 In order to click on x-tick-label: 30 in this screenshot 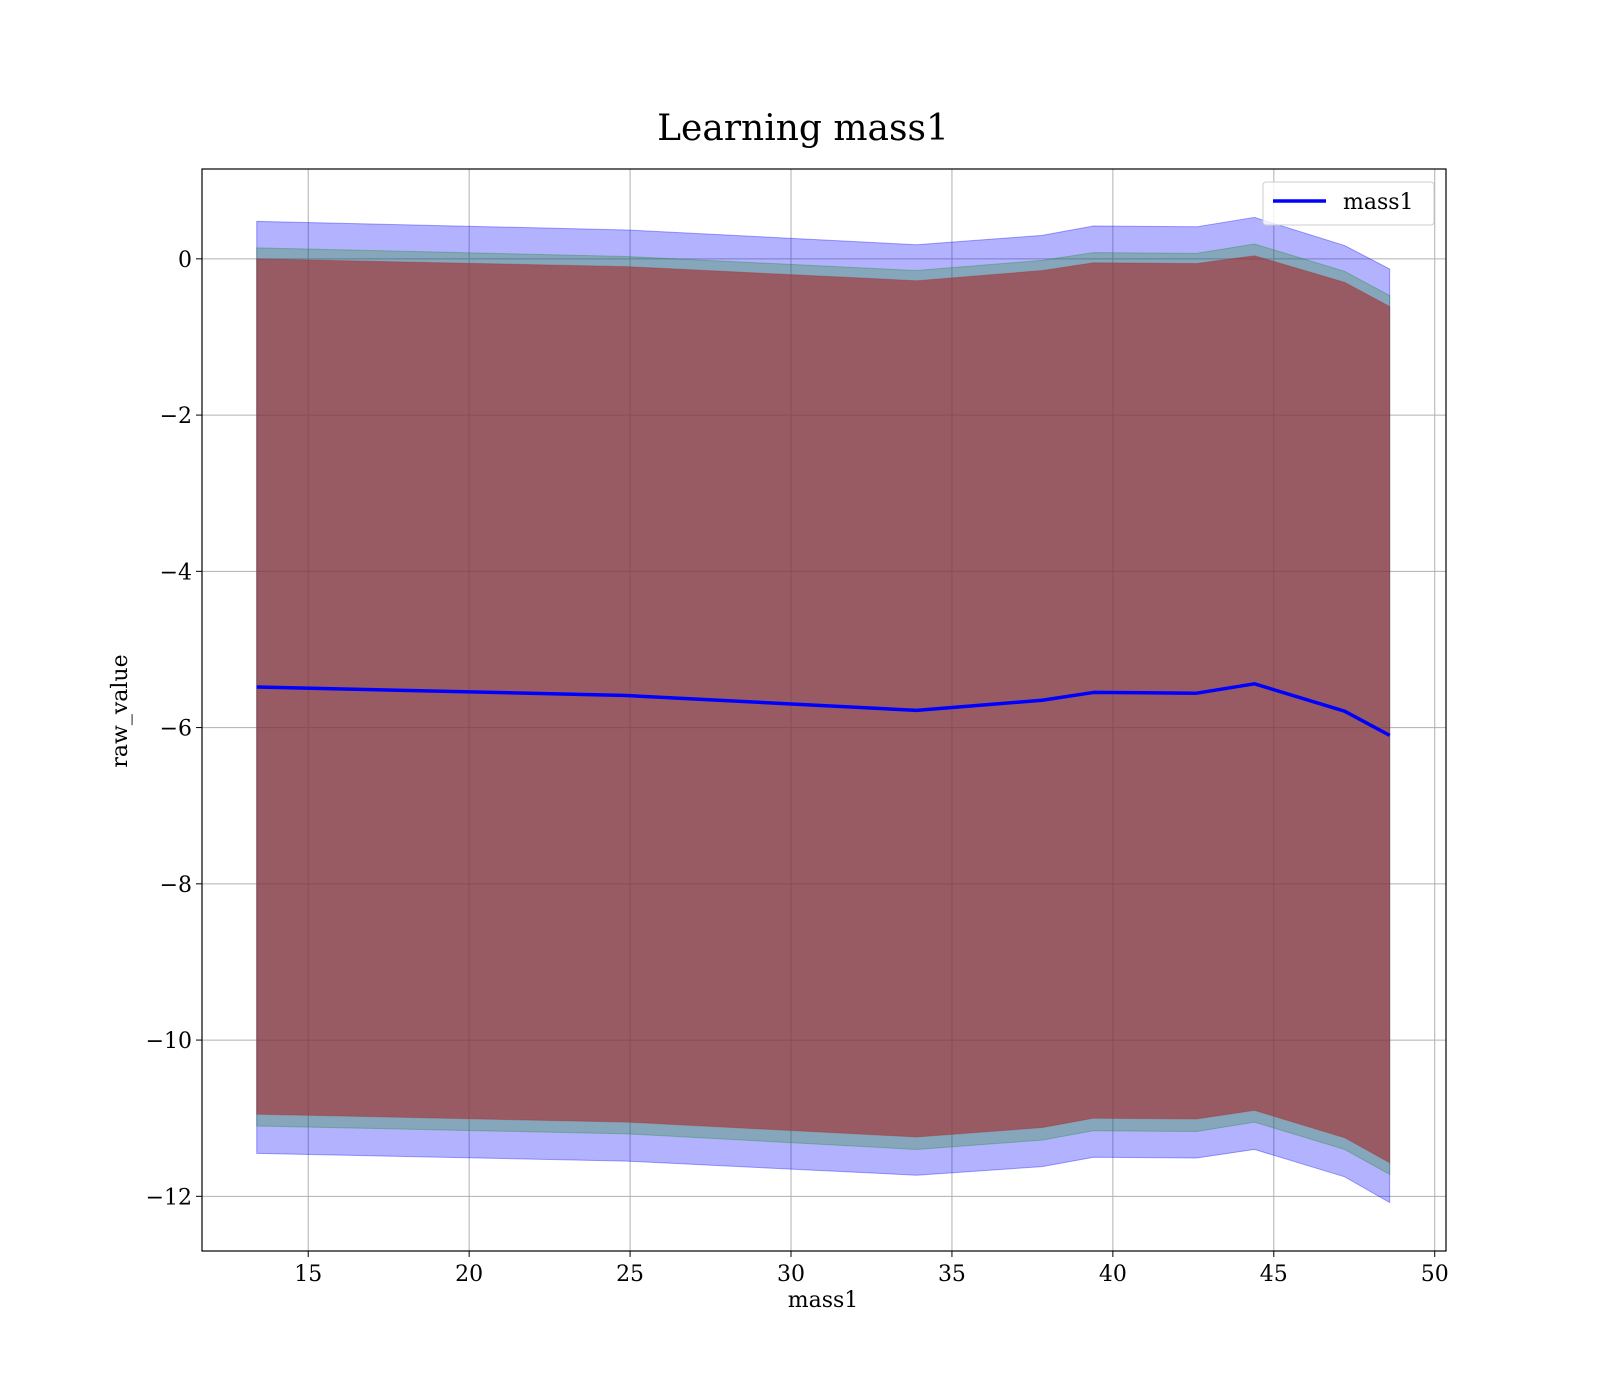, I will do `click(791, 1274)`.